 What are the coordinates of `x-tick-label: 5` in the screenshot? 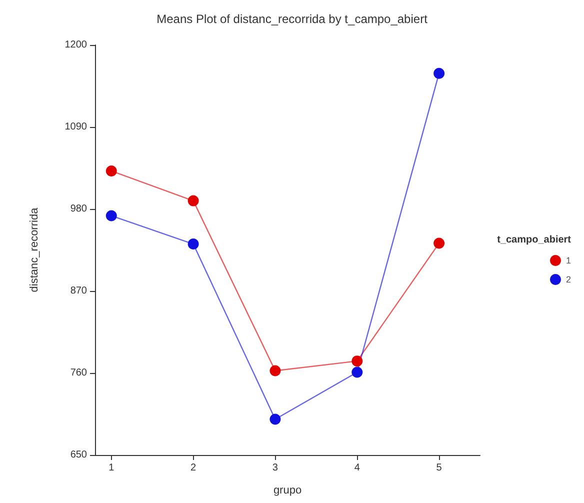 It's located at (439, 468).